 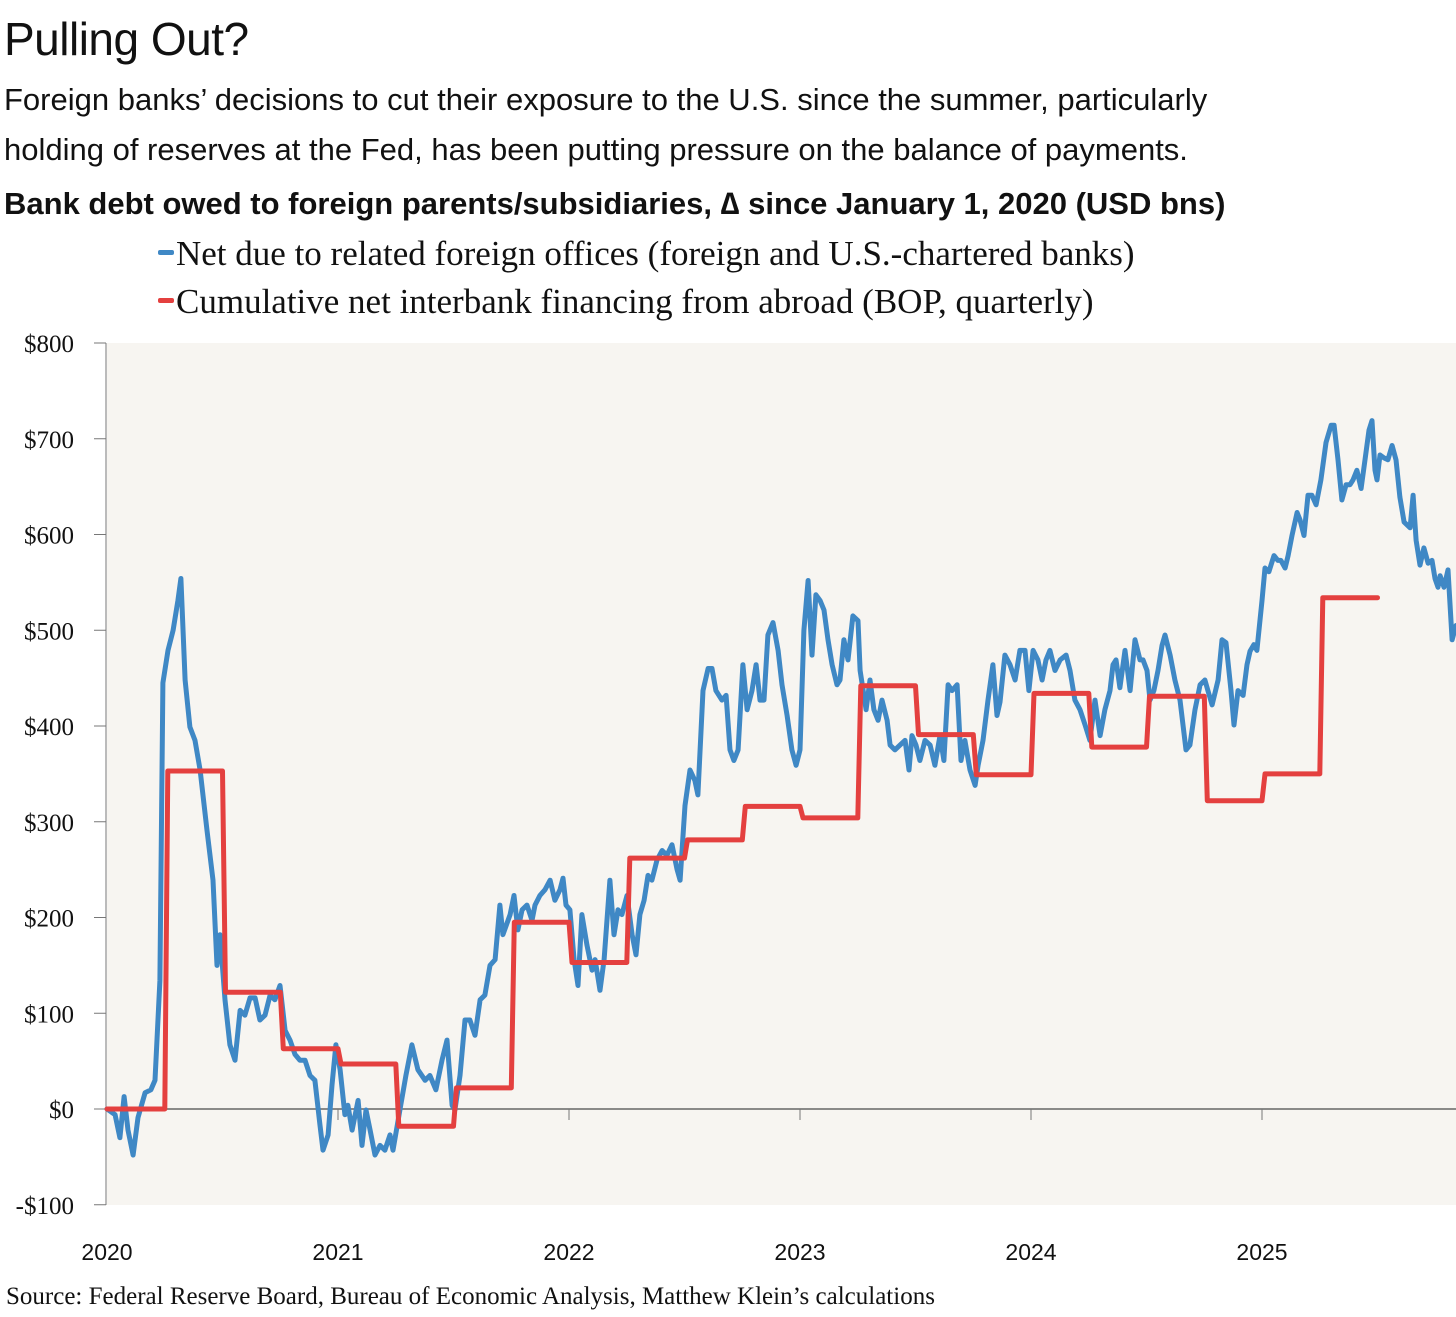 What do you see at coordinates (1261, 1252) in the screenshot?
I see `x-tick-label: 2025` at bounding box center [1261, 1252].